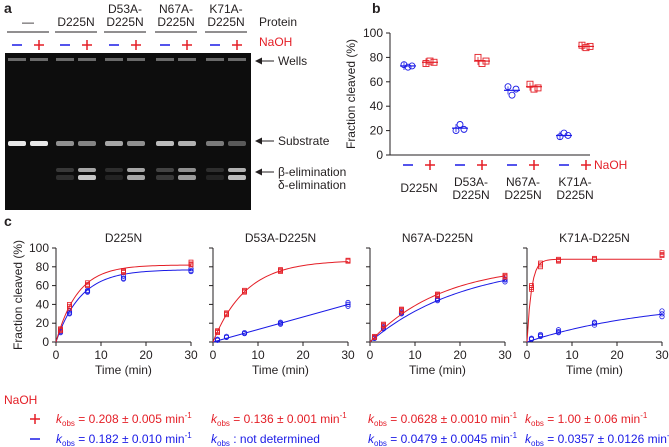 This screenshot has height=447, width=669. I want to click on c-y-tick-label: 20, so click(43, 323).